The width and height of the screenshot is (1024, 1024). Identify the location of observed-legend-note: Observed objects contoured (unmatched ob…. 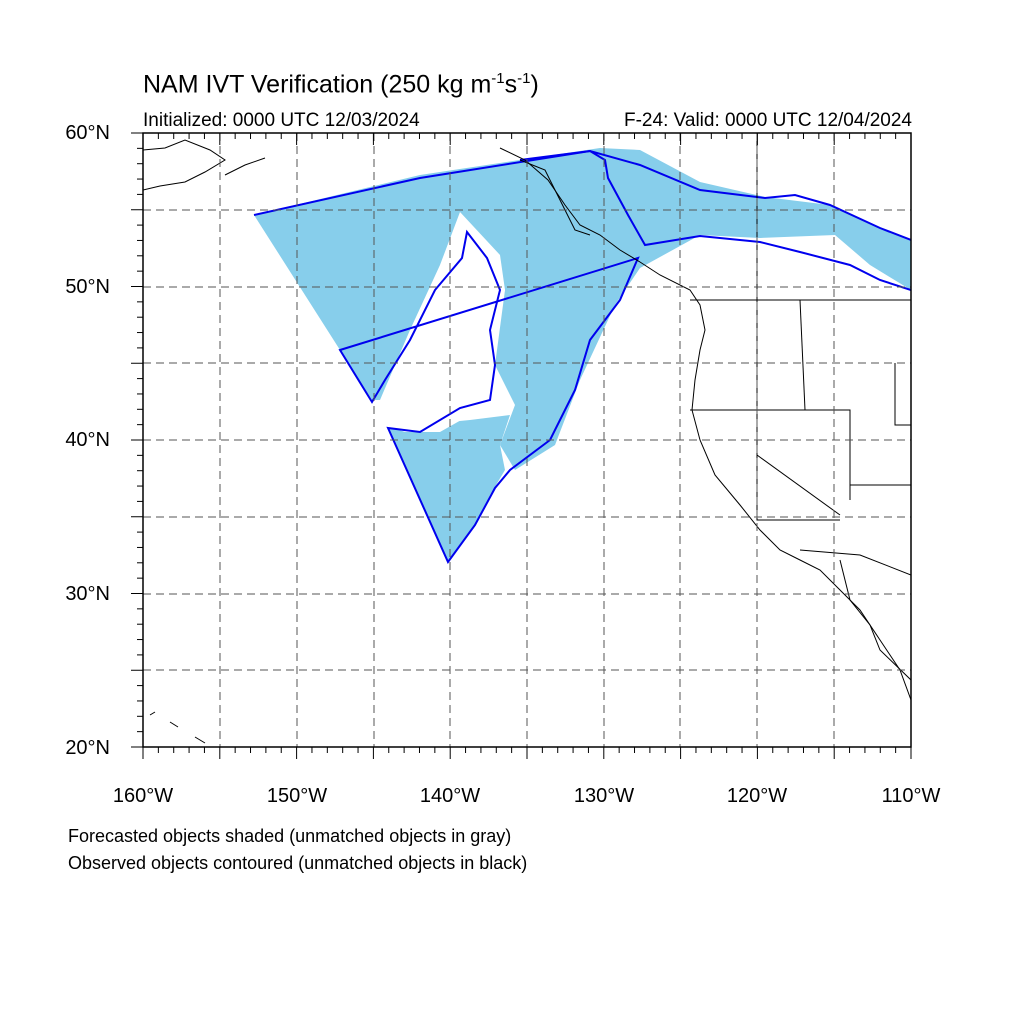
(298, 863).